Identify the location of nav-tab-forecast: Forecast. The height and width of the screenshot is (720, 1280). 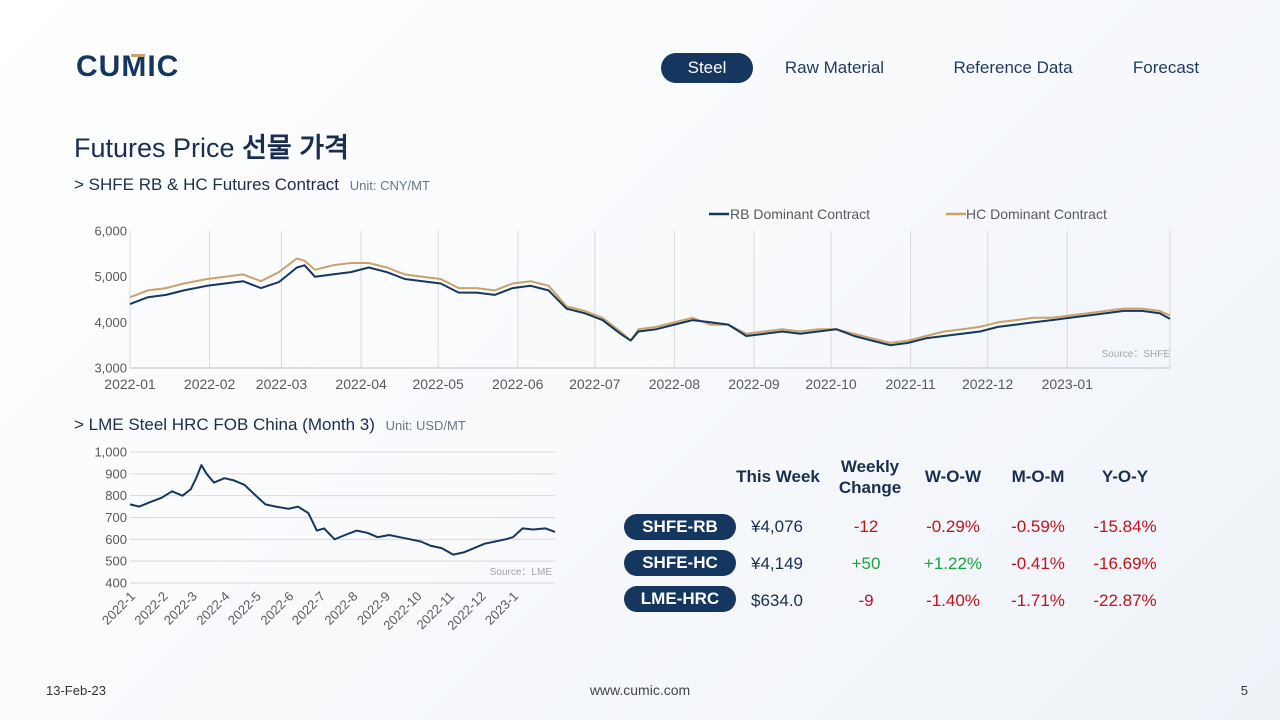
(1166, 67).